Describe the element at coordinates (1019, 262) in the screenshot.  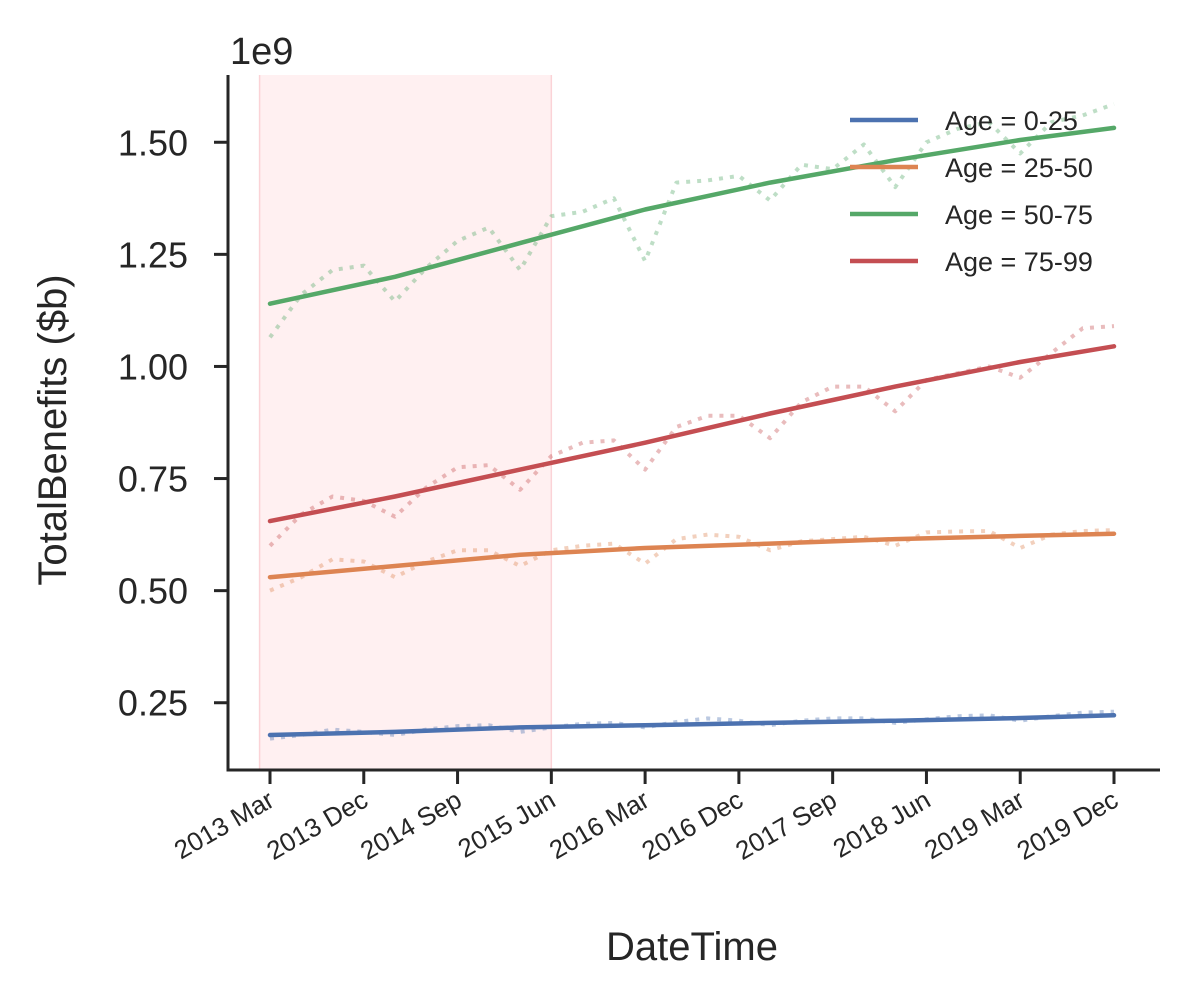
I see `legend-label: Age = 75-99` at that location.